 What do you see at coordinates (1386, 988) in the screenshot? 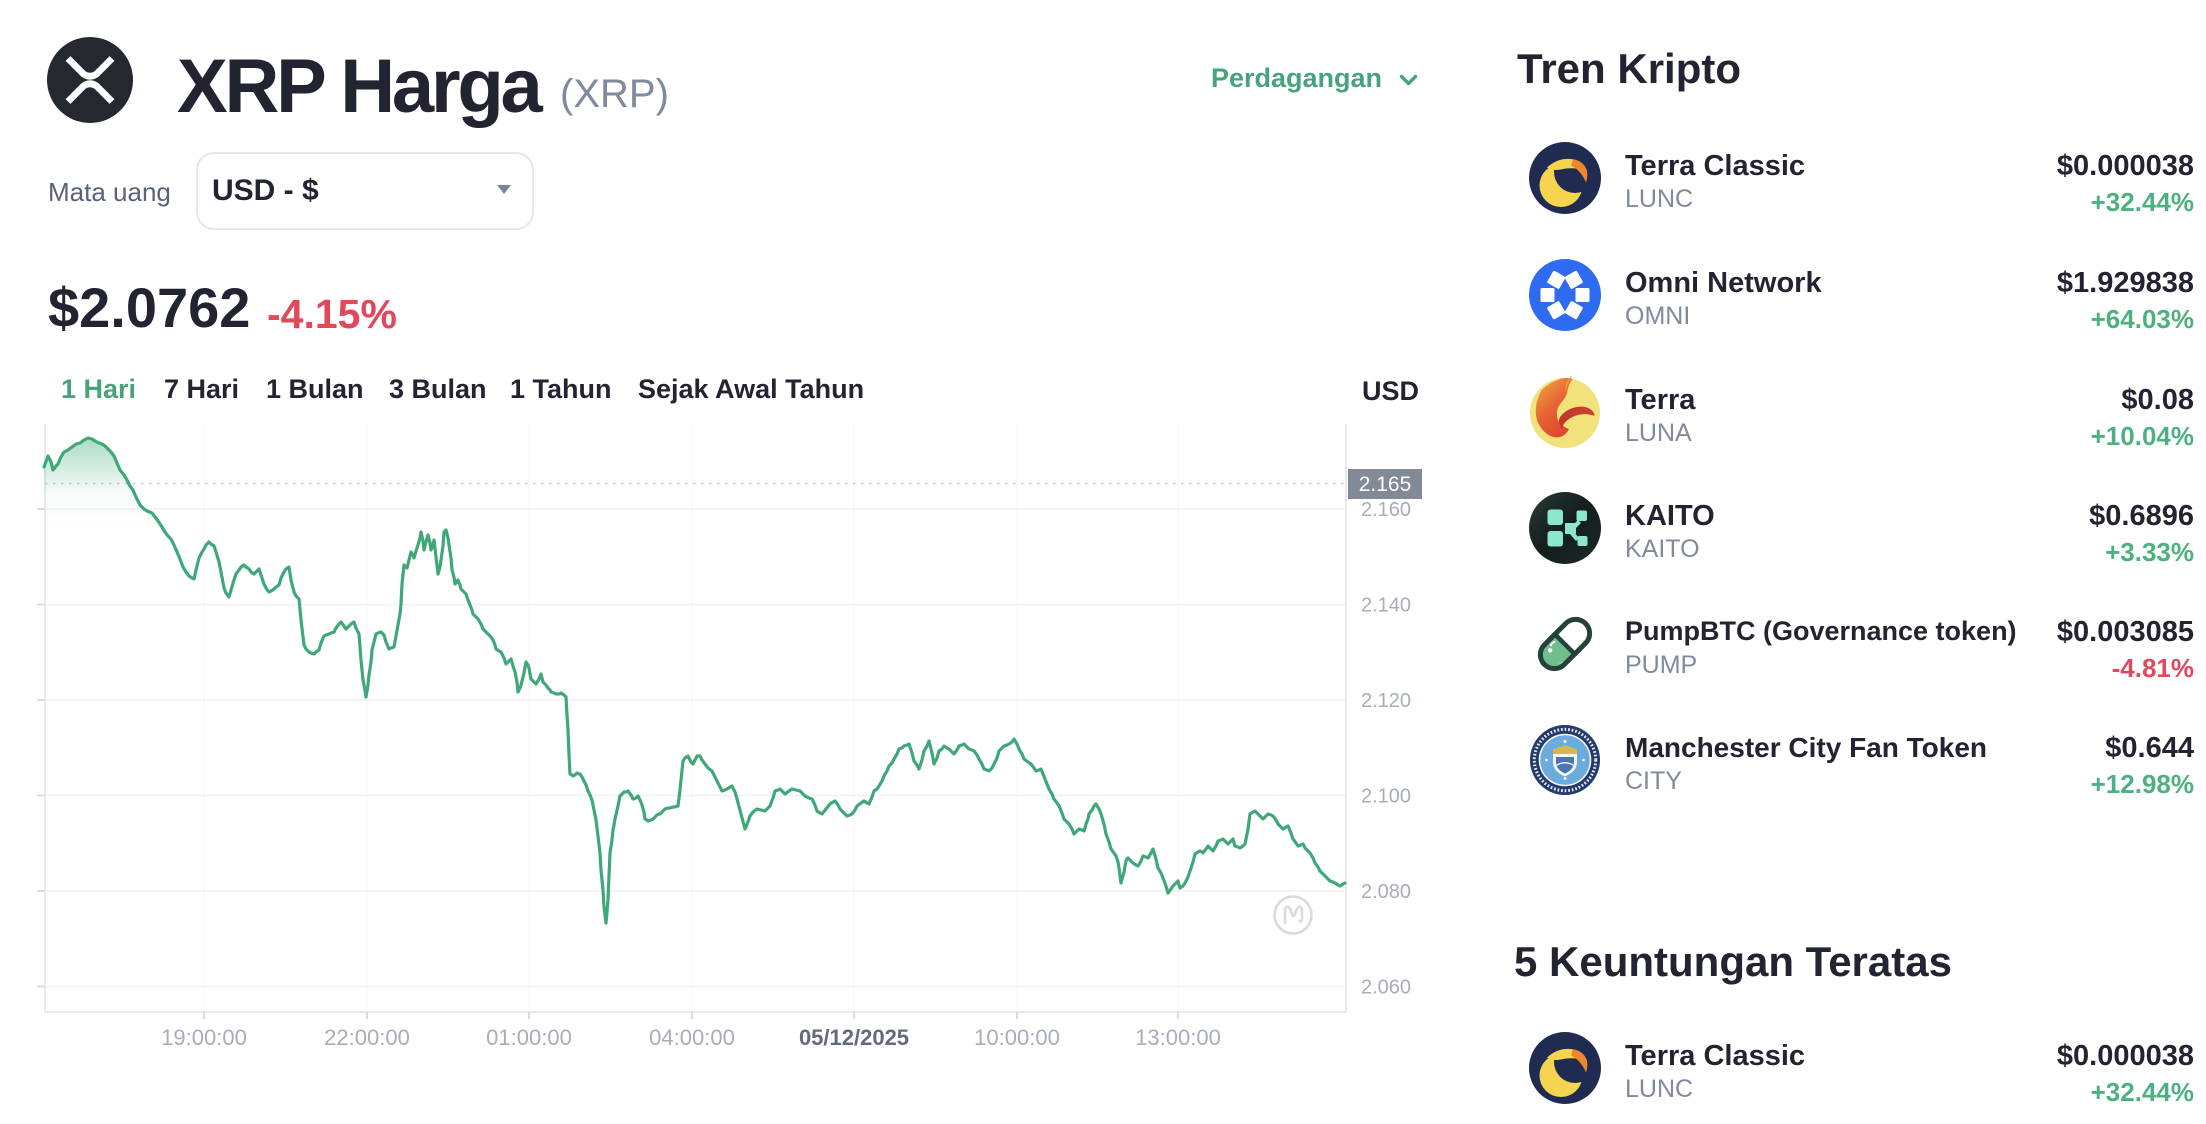
I see `svg-text: 2.060` at bounding box center [1386, 988].